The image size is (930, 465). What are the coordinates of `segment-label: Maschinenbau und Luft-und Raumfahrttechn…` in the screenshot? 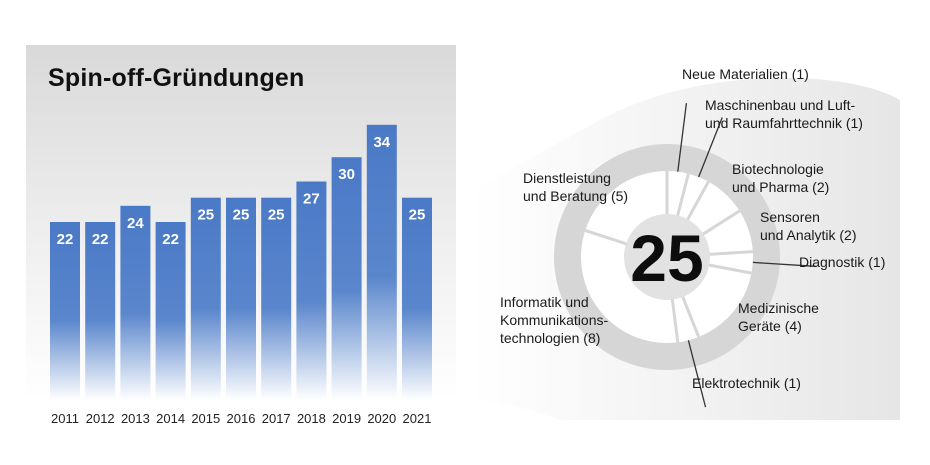 It's located at (784, 114).